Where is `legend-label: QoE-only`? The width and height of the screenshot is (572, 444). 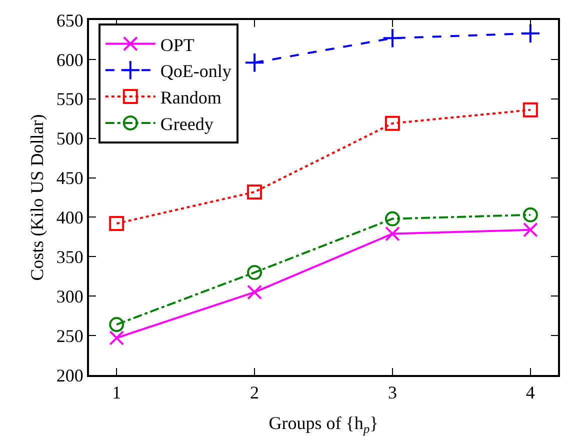 legend-label: QoE-only is located at coordinates (196, 71).